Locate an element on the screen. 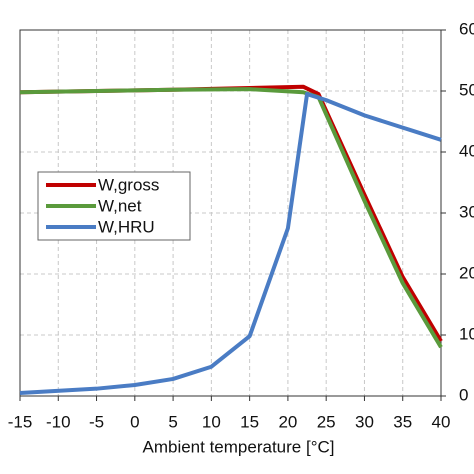 The image size is (474, 474). x-axis-label: Ambient temperature [°C] is located at coordinates (239, 446).